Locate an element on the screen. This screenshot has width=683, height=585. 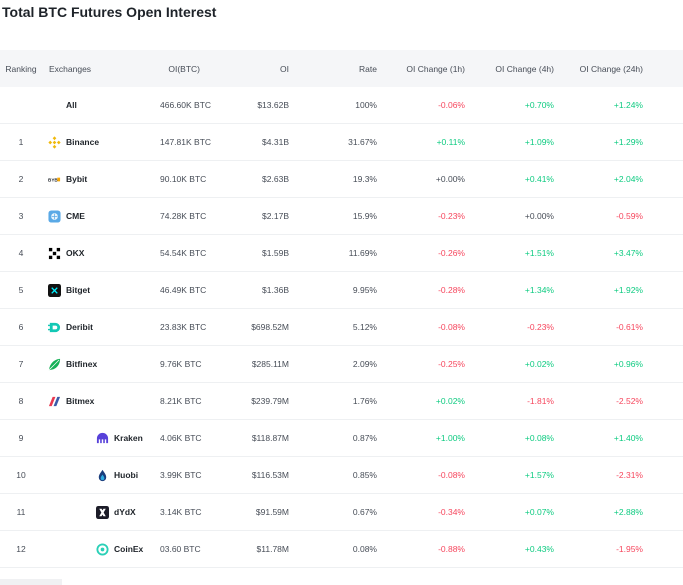
oi-change-4h-cell: +1.09% is located at coordinates (539, 142).